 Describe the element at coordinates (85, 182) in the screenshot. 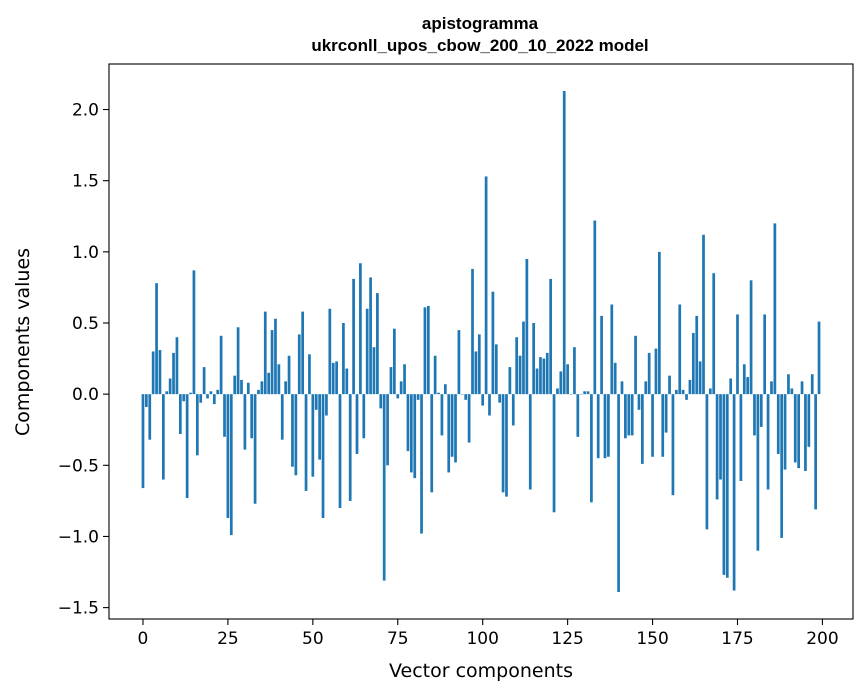

I see `y-tick-label: 1.5` at that location.